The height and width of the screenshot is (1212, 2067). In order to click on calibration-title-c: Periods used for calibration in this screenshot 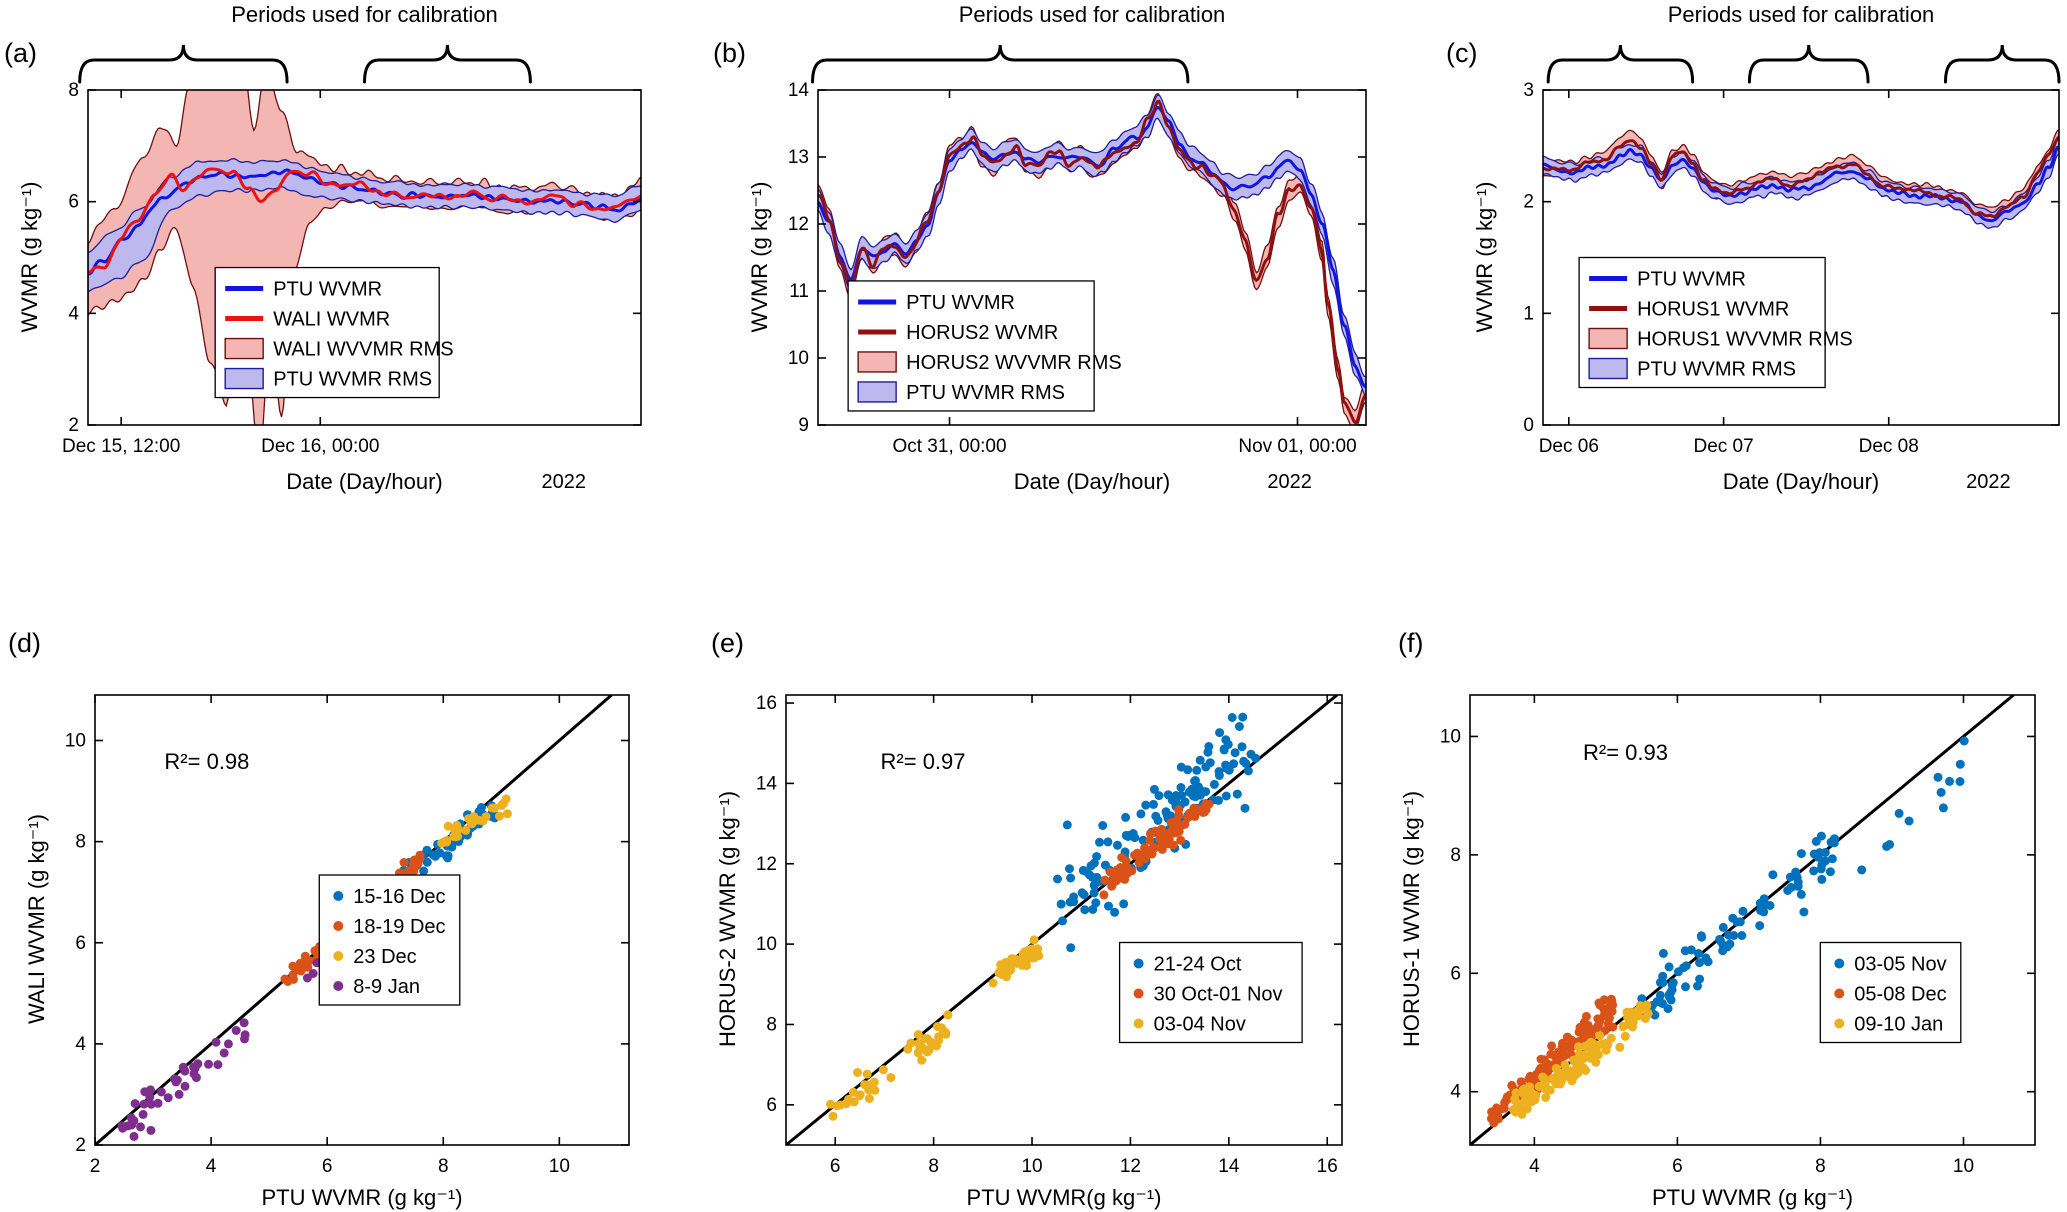, I will do `click(1801, 14)`.